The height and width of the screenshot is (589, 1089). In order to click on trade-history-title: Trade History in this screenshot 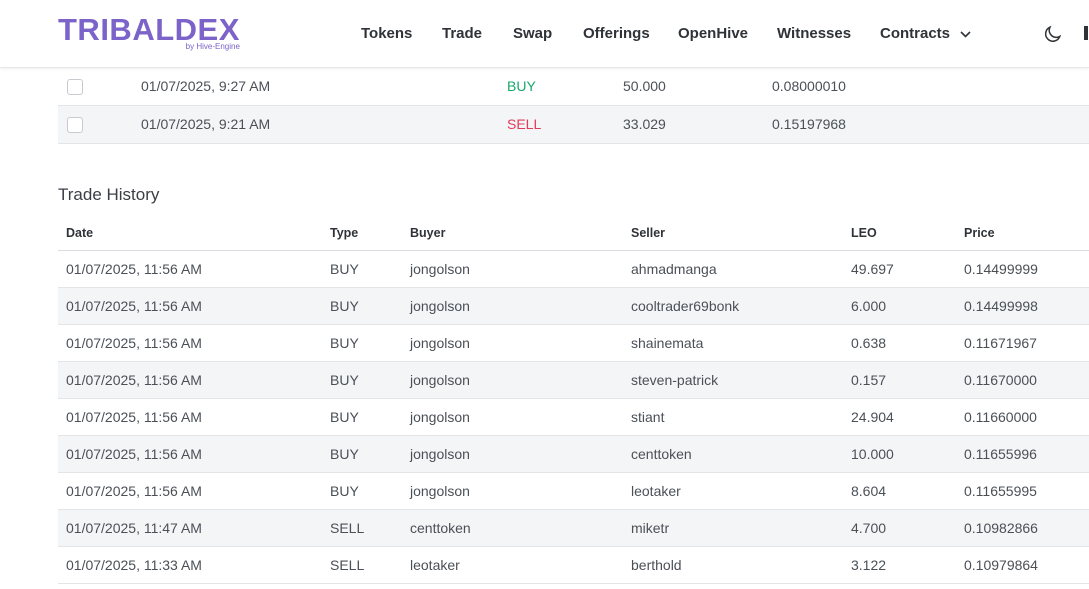, I will do `click(109, 194)`.